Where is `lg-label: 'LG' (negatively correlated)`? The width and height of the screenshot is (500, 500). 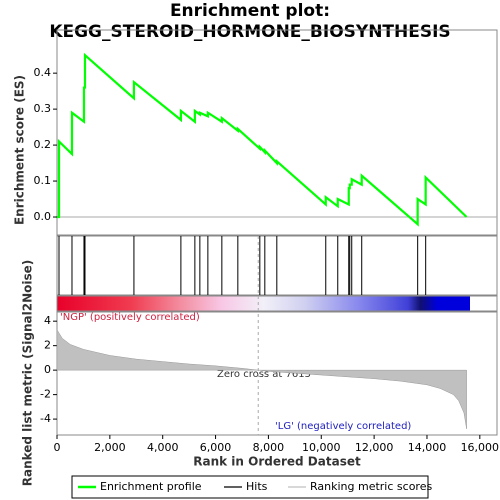
lg-label: 'LG' (negatively correlated) is located at coordinates (343, 426).